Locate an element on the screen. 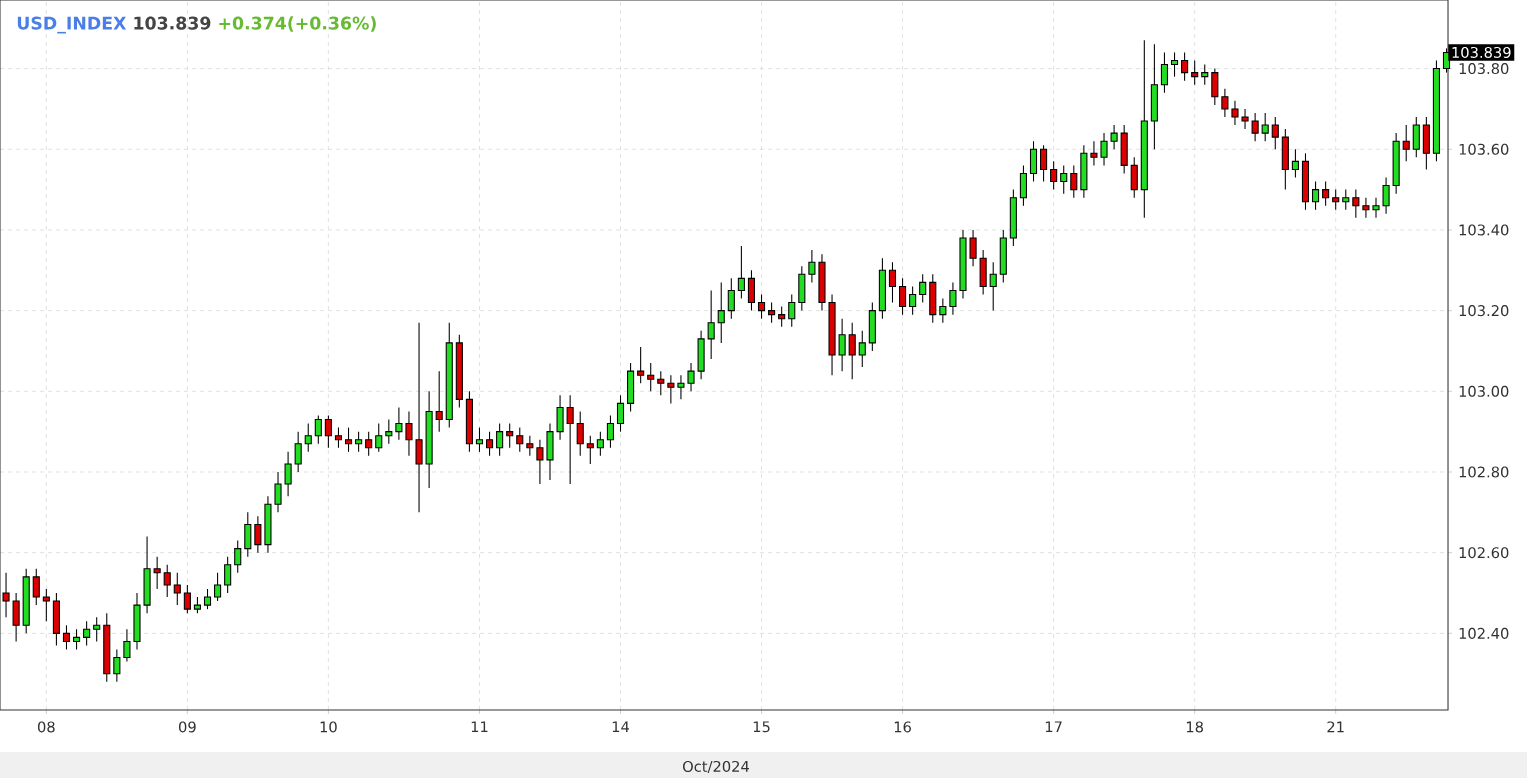 This screenshot has height=778, width=1527. y-tick-label: 102.60 is located at coordinates (1484, 553).